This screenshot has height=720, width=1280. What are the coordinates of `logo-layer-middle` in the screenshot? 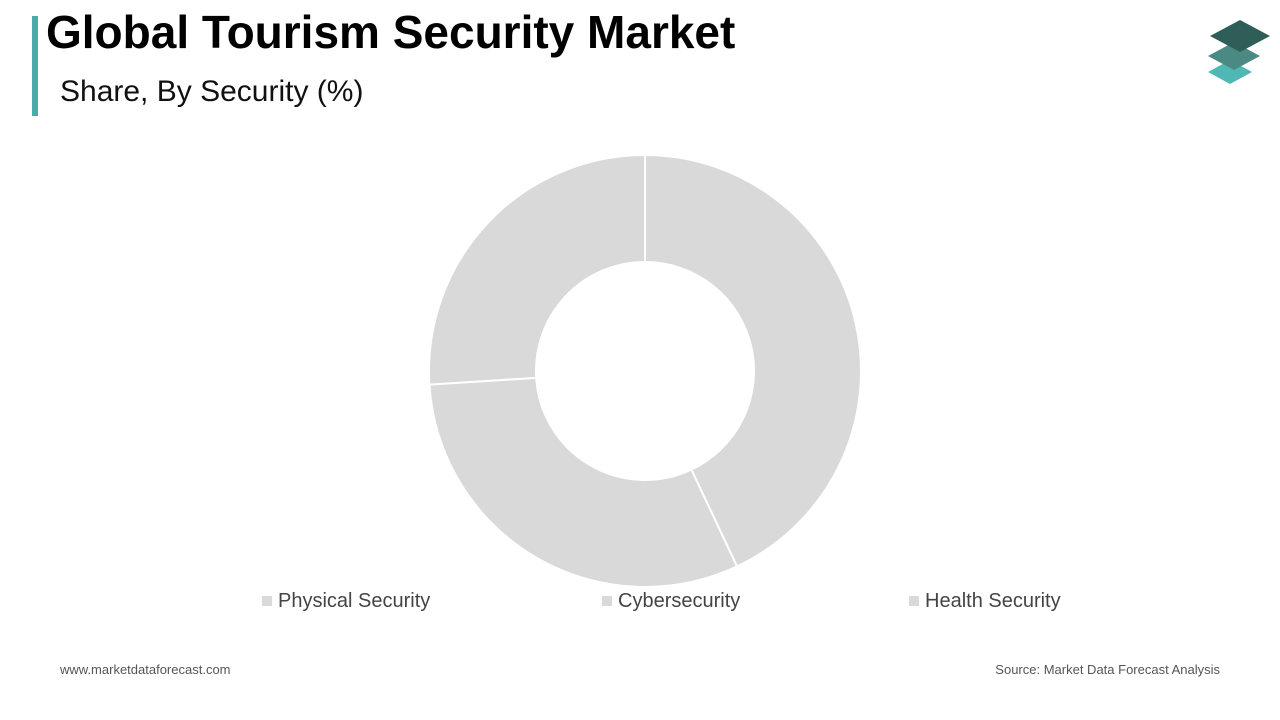 It's located at (1234, 56).